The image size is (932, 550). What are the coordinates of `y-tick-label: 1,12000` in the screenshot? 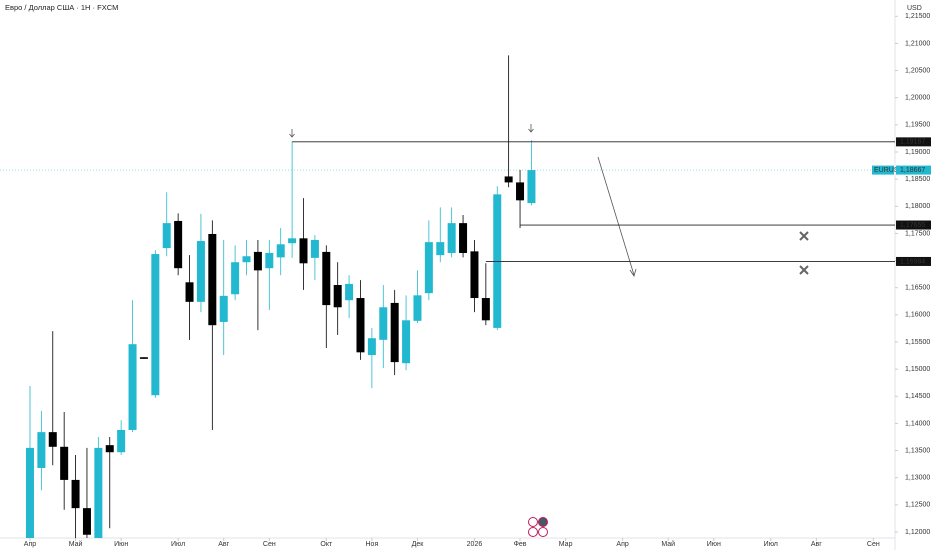 It's located at (917, 532).